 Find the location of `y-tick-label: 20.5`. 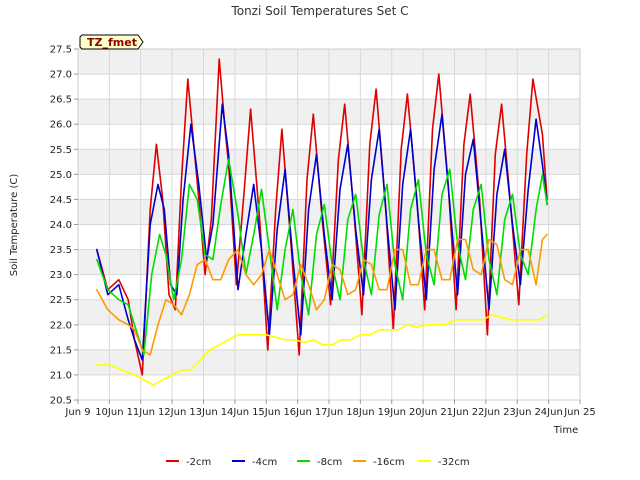

y-tick-label: 20.5 is located at coordinates (61, 401).